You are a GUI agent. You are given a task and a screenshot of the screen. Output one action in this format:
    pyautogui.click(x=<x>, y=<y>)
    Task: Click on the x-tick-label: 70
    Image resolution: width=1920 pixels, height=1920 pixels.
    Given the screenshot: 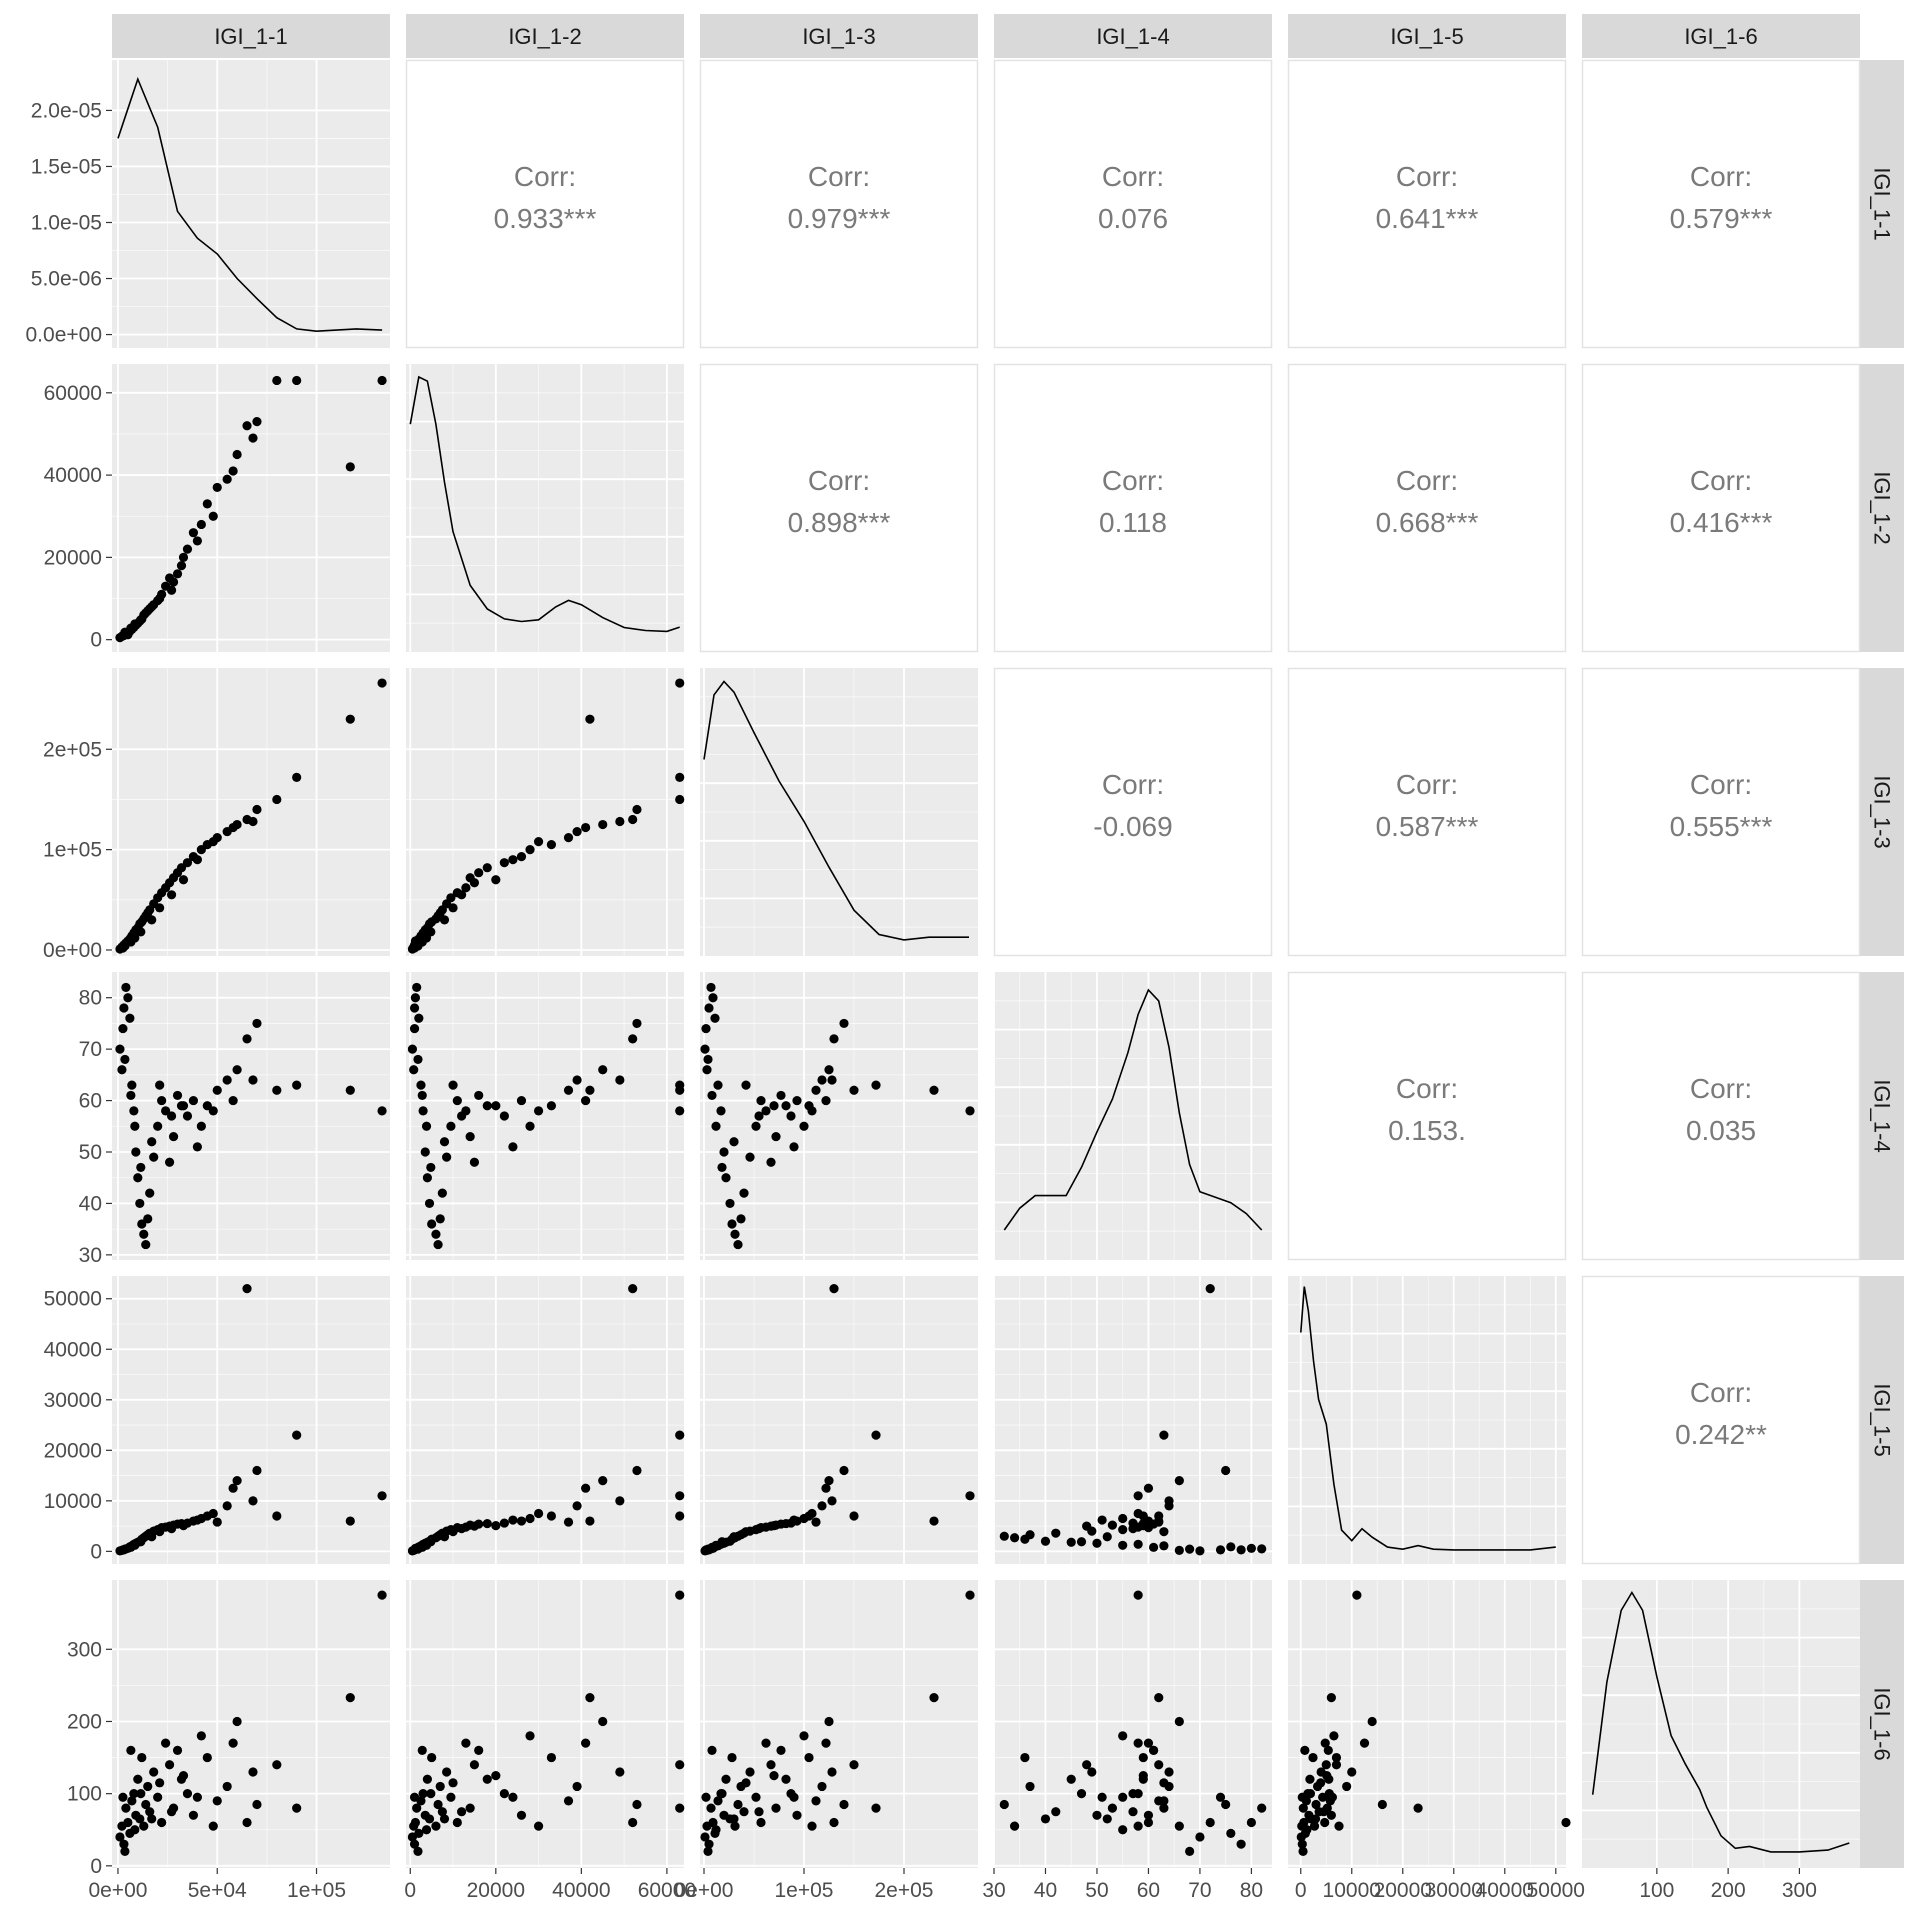 What is the action you would take?
    pyautogui.click(x=1199, y=1890)
    